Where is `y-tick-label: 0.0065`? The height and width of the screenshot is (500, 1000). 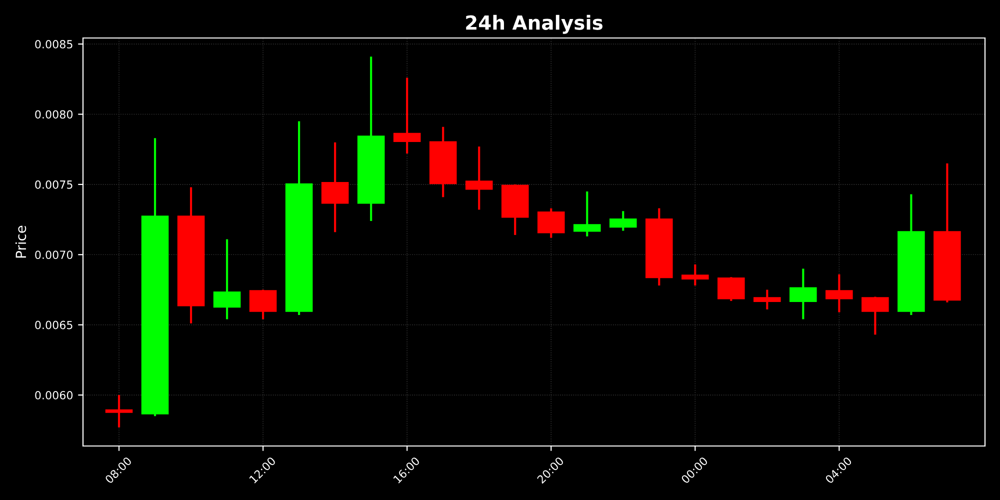 y-tick-label: 0.0065 is located at coordinates (53, 325).